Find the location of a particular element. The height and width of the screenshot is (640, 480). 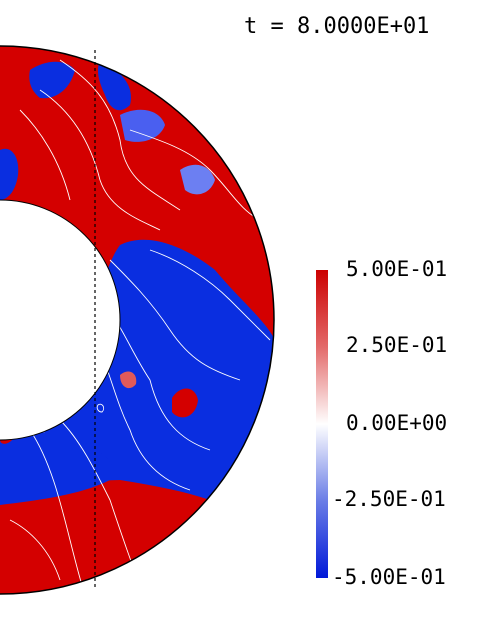

colorbar-tick-label: -5.00E-01 is located at coordinates (389, 577).